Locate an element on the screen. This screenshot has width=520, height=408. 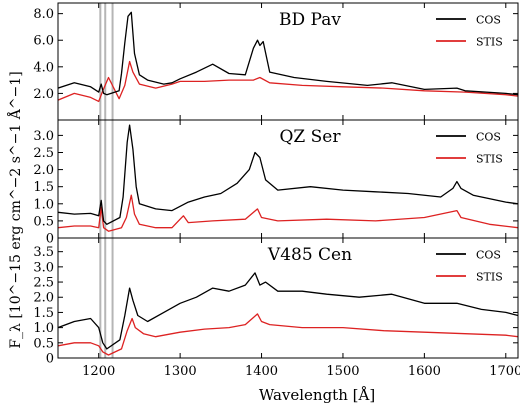
y-tick-label: 4.0 is located at coordinates (43, 67).